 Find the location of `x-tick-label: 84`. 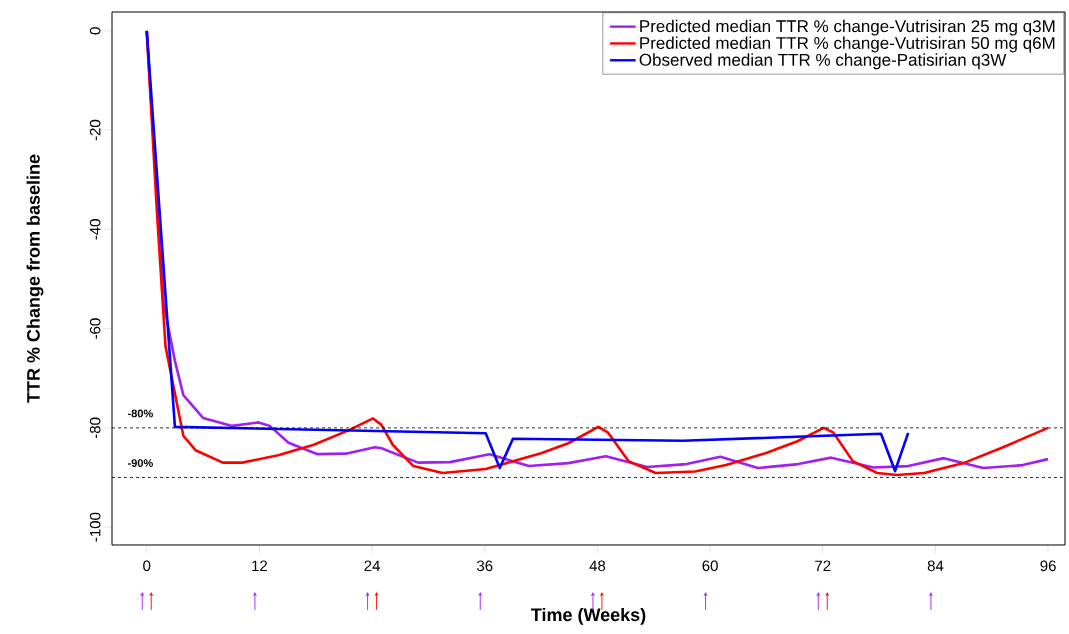

x-tick-label: 84 is located at coordinates (935, 566).